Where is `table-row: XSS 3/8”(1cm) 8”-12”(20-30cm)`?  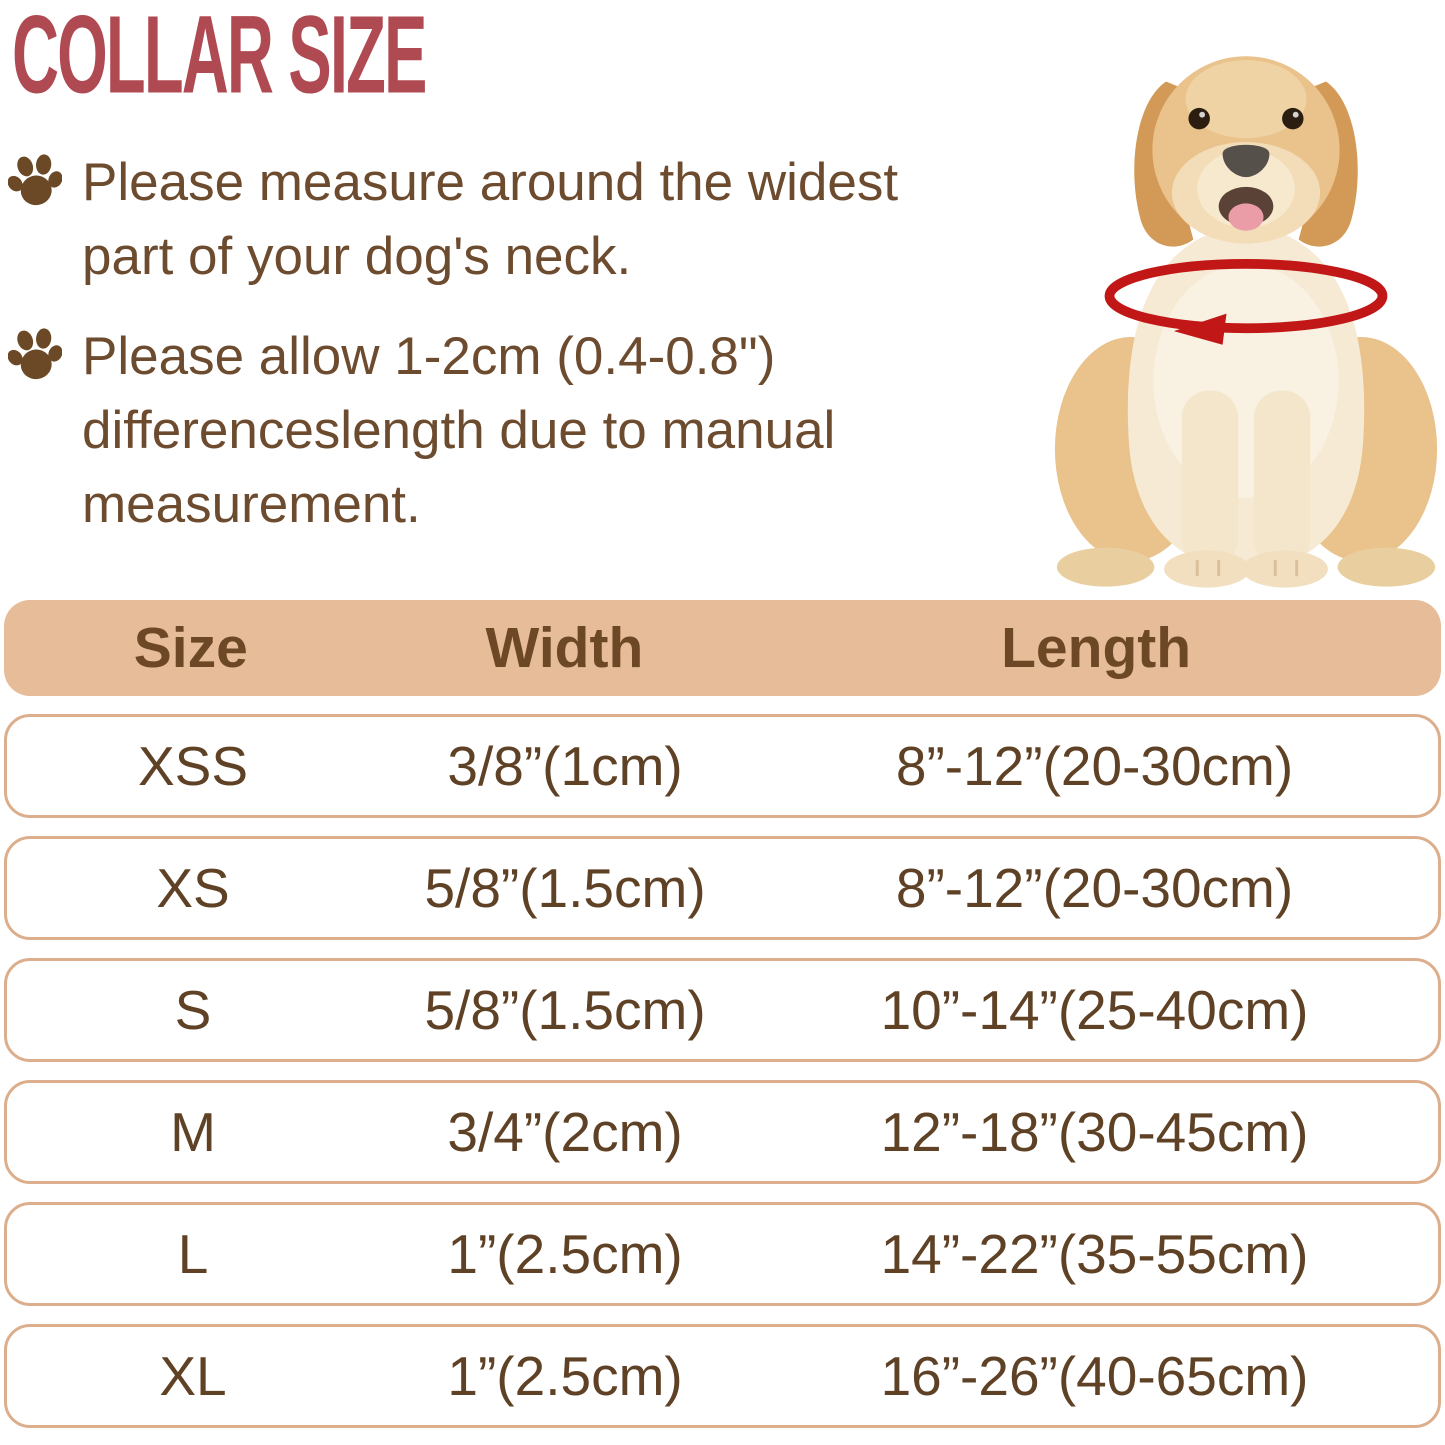 table-row: XSS 3/8”(1cm) 8”-12”(20-30cm) is located at coordinates (722, 766).